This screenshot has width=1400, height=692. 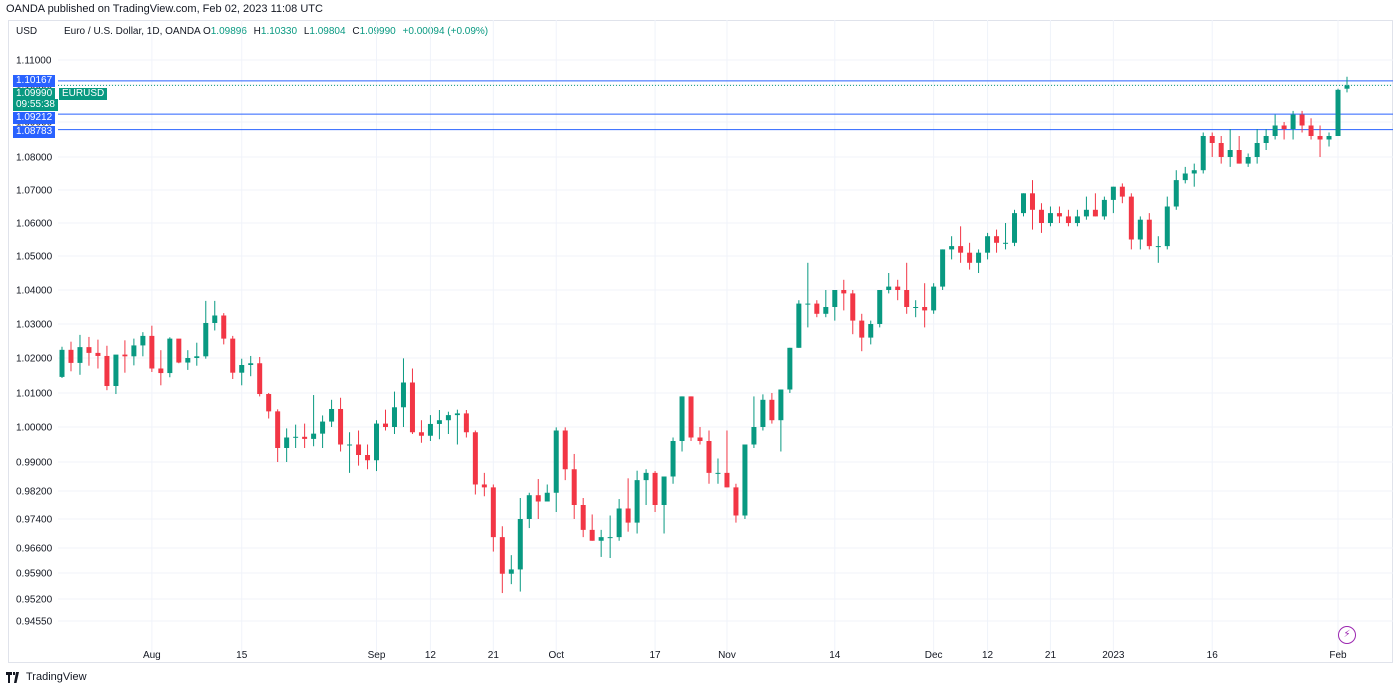 What do you see at coordinates (445, 31) in the screenshot?
I see `change-value: +0.00094 (+0.09%)` at bounding box center [445, 31].